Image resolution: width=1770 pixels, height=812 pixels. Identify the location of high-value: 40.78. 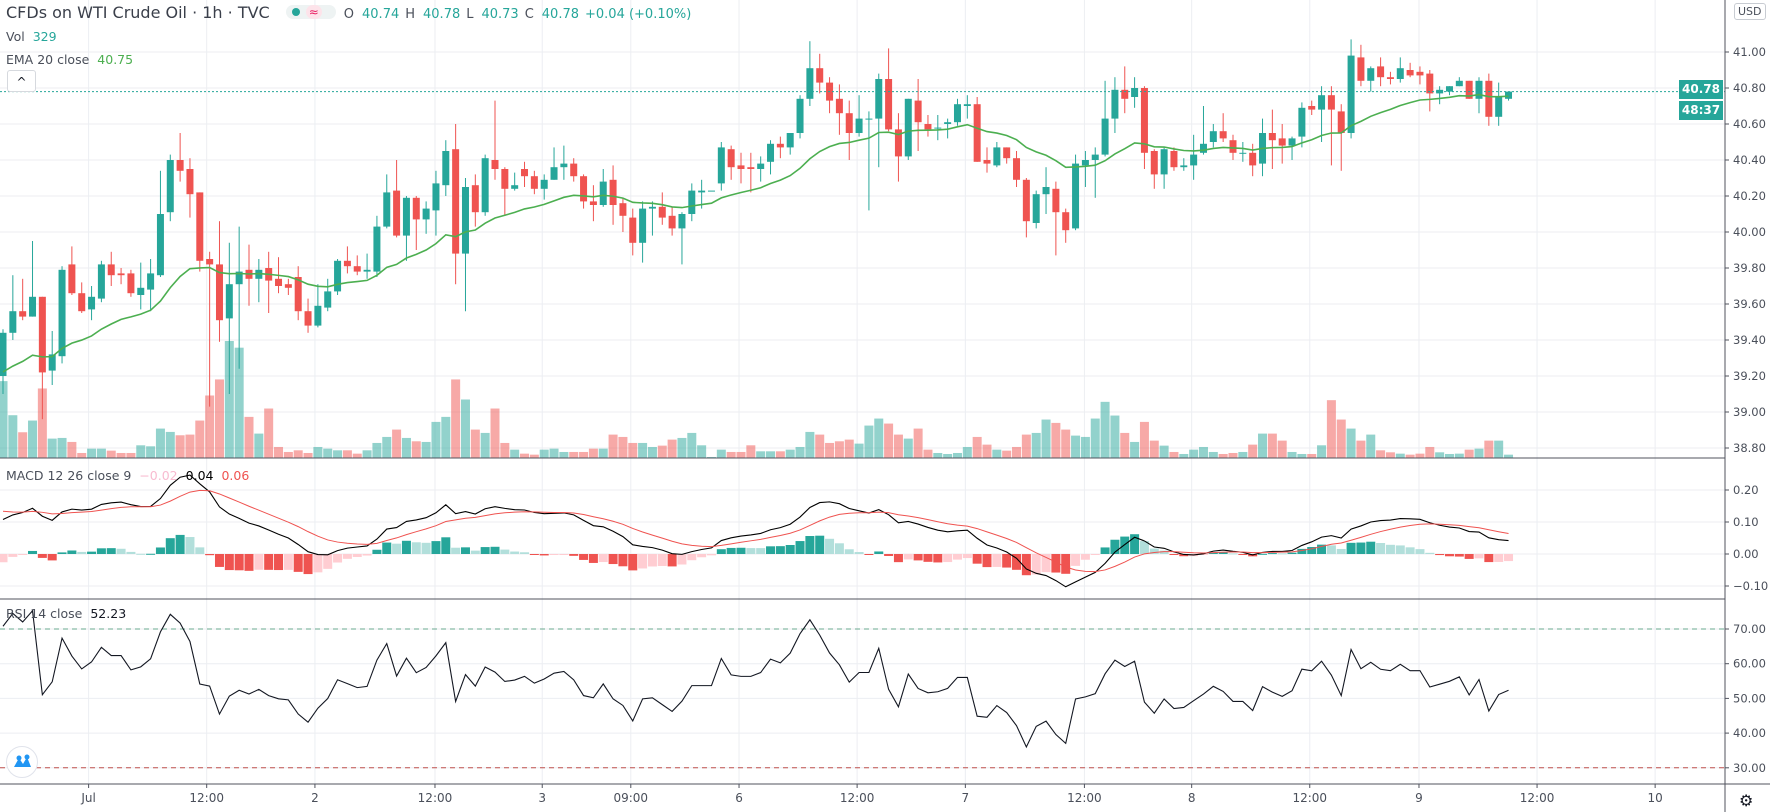
(442, 14).